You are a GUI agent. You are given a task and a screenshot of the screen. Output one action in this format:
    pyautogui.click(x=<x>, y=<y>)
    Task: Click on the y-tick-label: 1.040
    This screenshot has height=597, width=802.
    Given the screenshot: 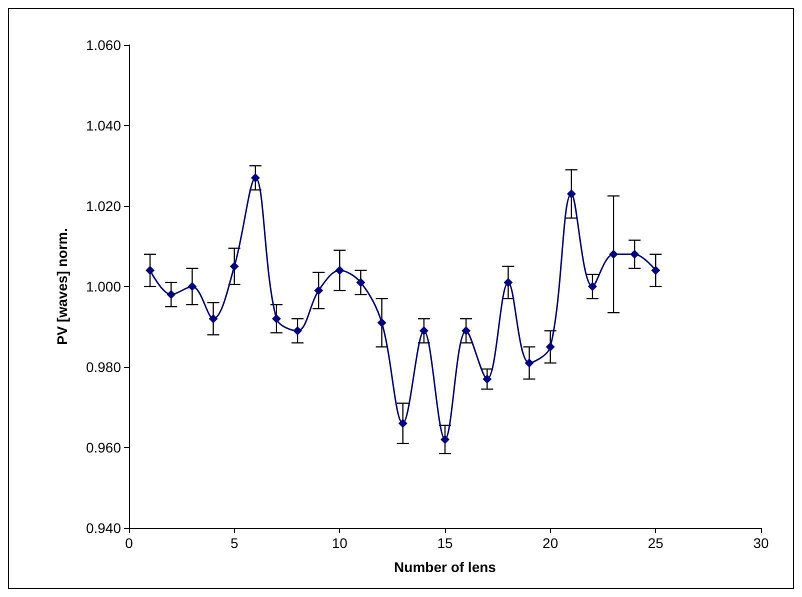 What is the action you would take?
    pyautogui.click(x=104, y=126)
    